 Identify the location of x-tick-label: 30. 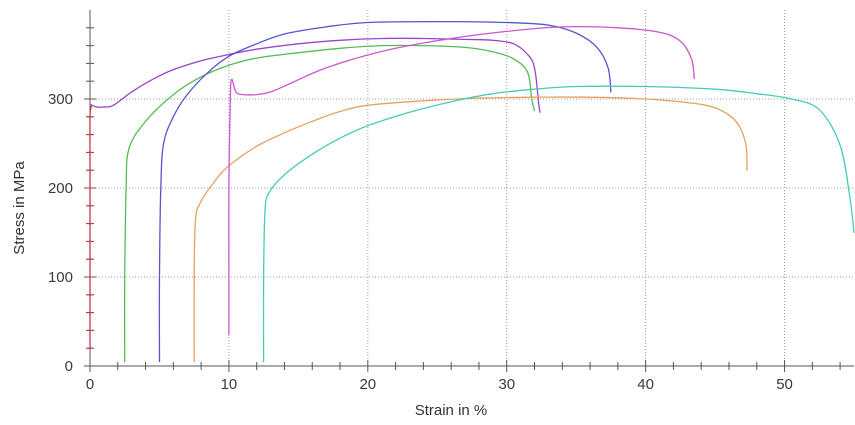
(506, 384).